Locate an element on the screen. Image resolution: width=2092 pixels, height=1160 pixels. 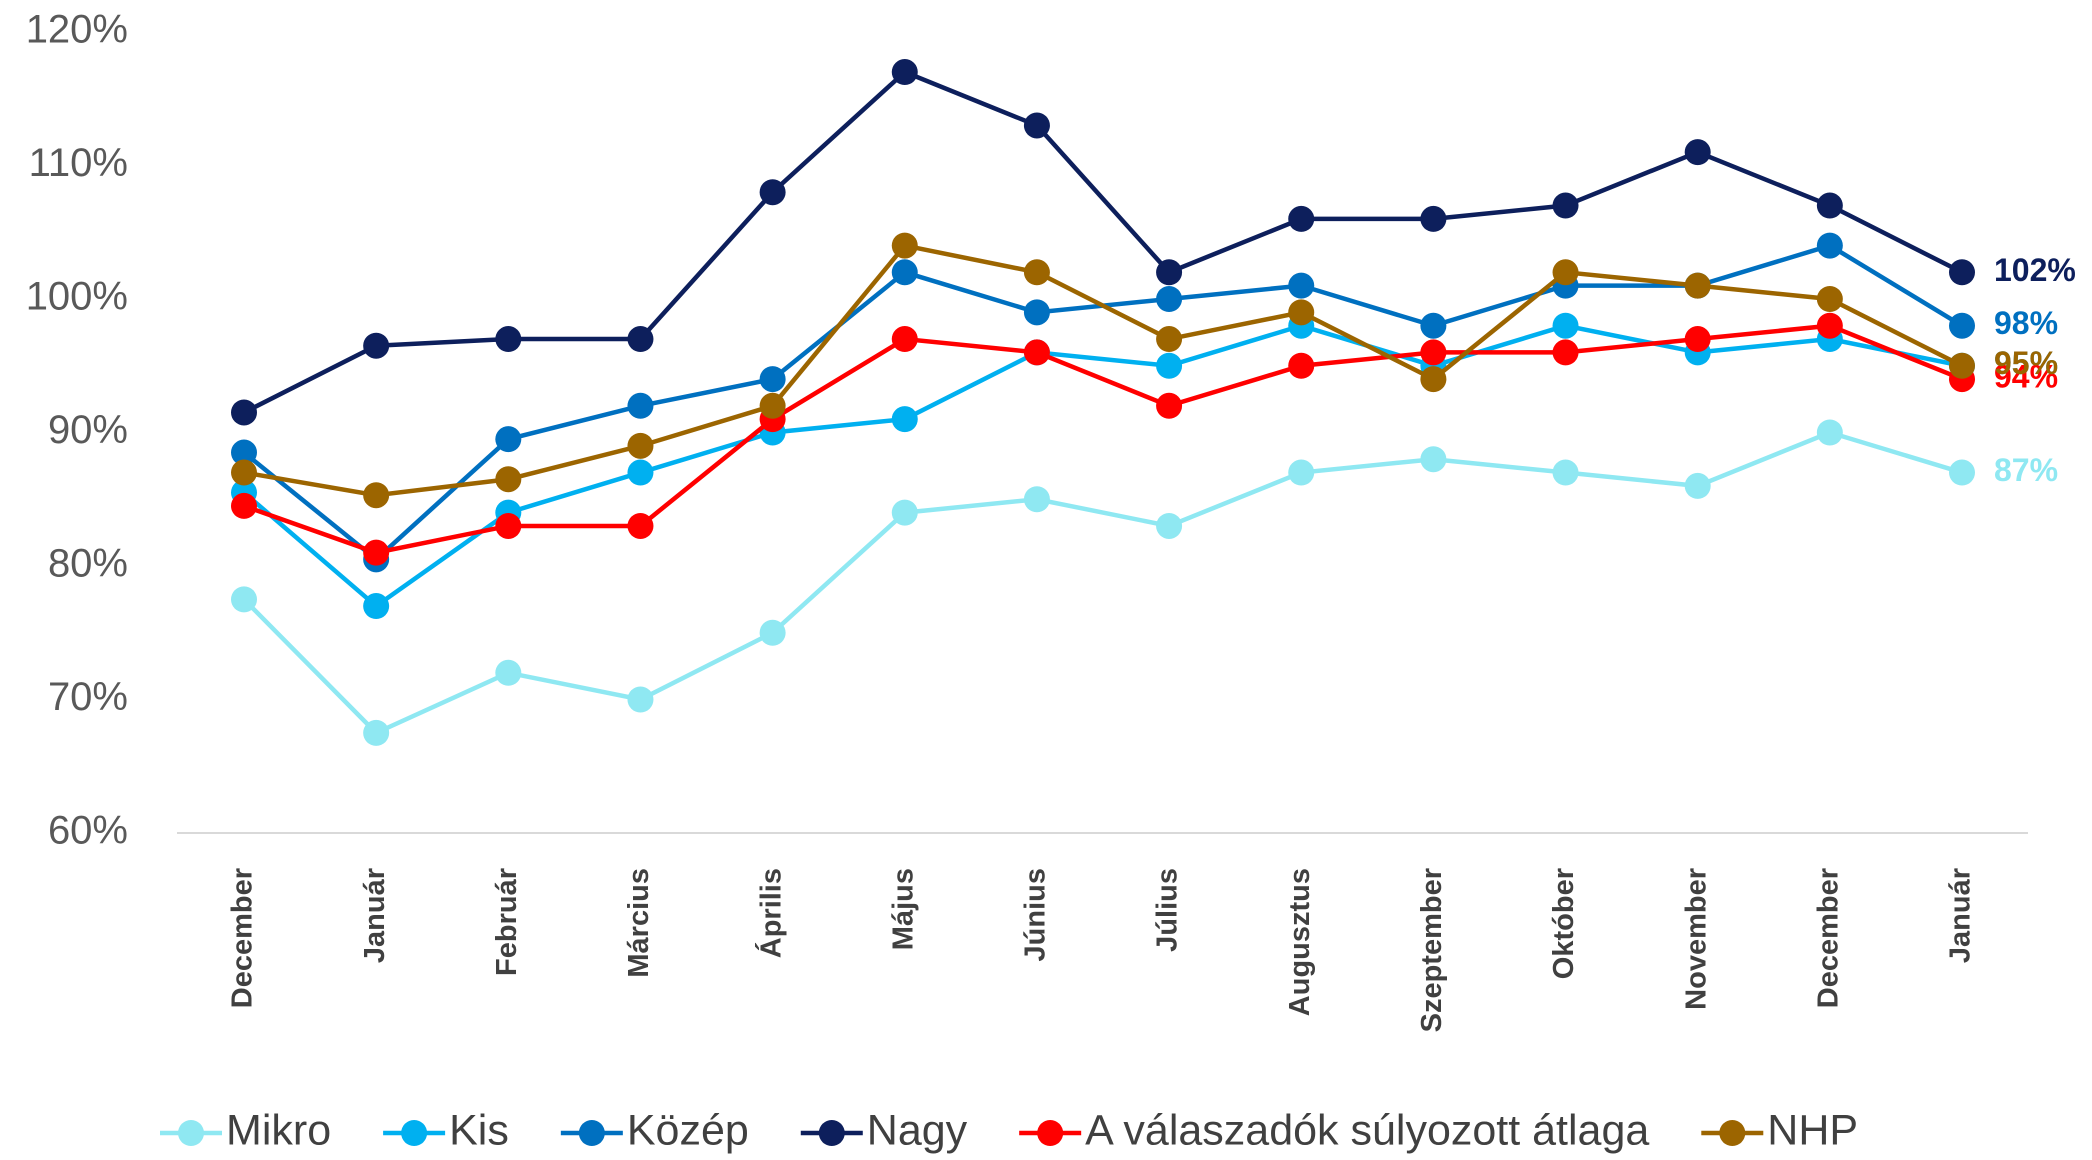
x-tick-label: Március is located at coordinates (639, 923).